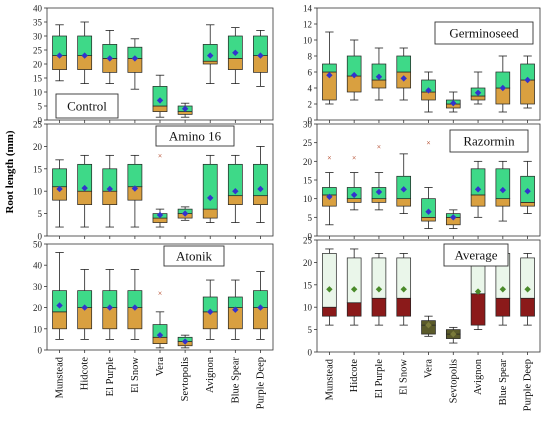  I want to click on panel-atonik: 0 10 20 30 40 50 × Atonik, so click(153, 298).